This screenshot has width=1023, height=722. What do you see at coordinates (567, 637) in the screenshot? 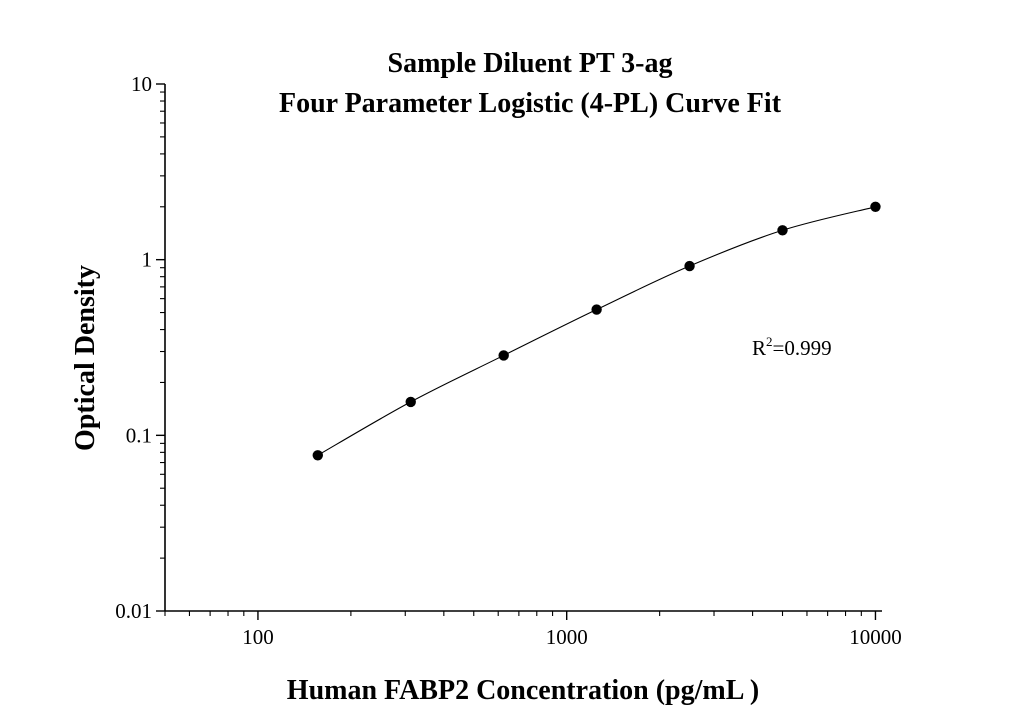
I see `x-tick-label: 1000` at bounding box center [567, 637].